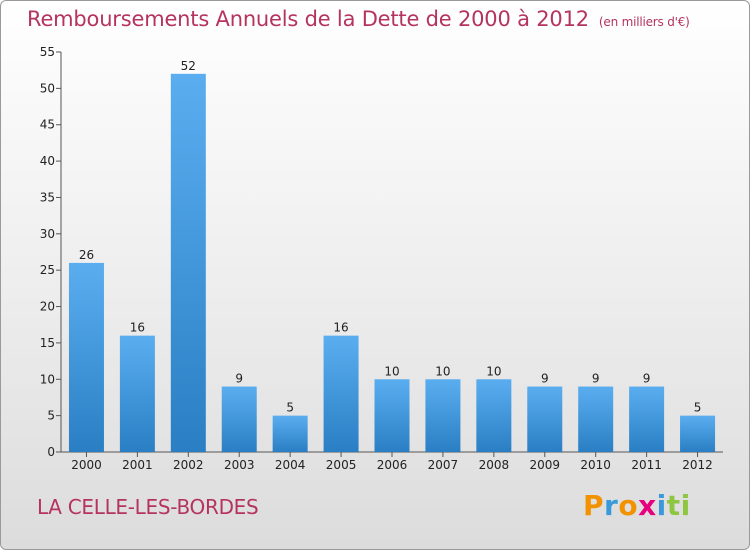 Image resolution: width=750 pixels, height=550 pixels. I want to click on bar-2003, so click(239, 419).